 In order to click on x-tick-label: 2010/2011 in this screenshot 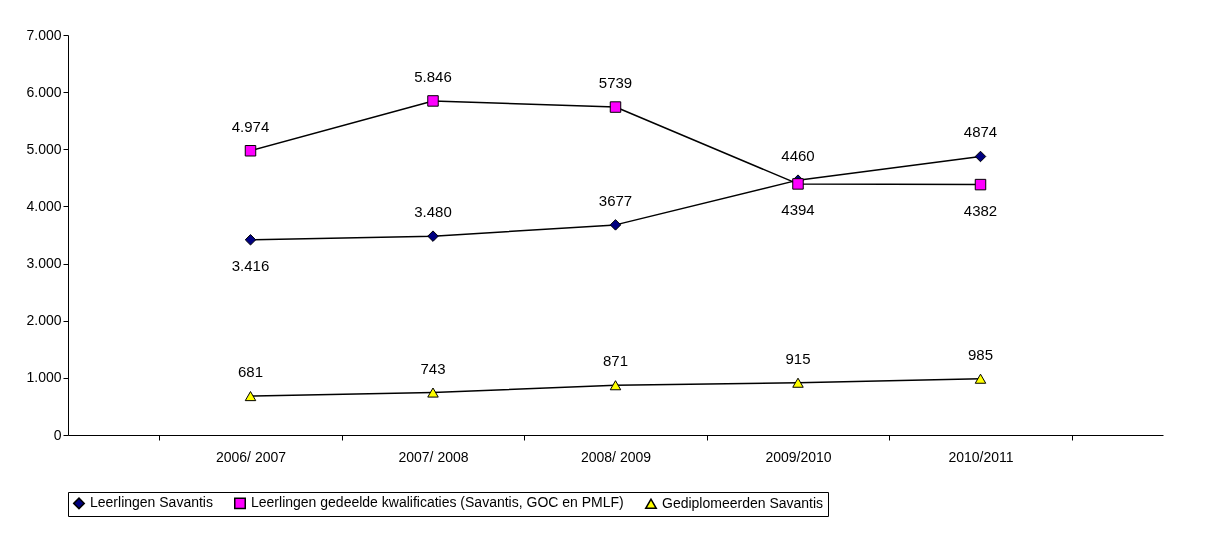, I will do `click(981, 456)`.